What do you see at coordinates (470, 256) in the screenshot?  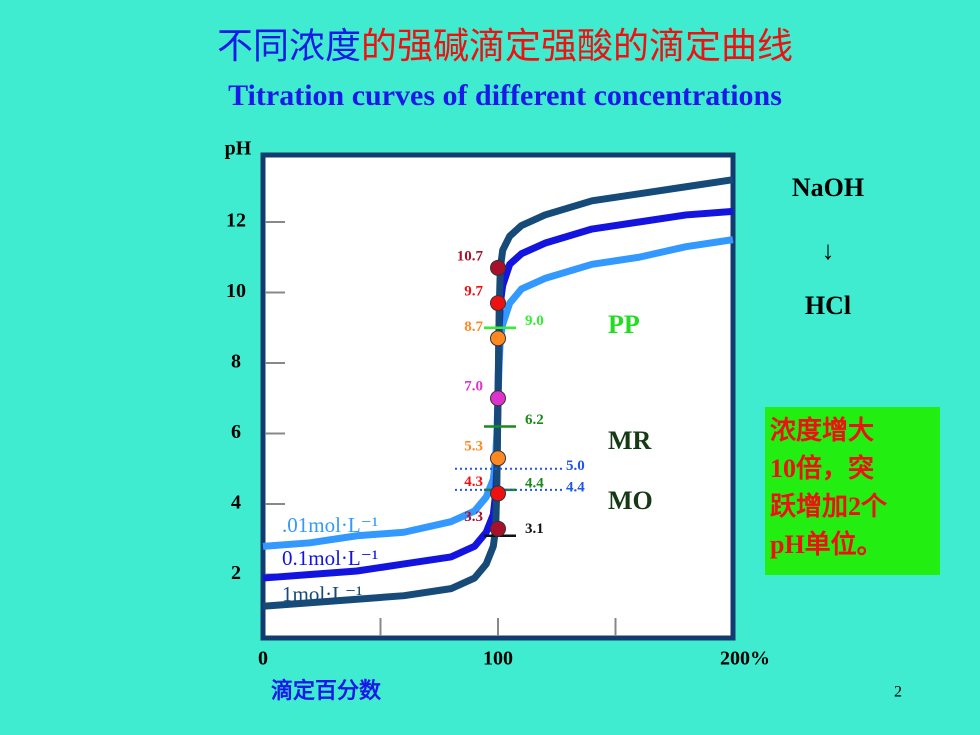 I see `marker-label: 10.7` at bounding box center [470, 256].